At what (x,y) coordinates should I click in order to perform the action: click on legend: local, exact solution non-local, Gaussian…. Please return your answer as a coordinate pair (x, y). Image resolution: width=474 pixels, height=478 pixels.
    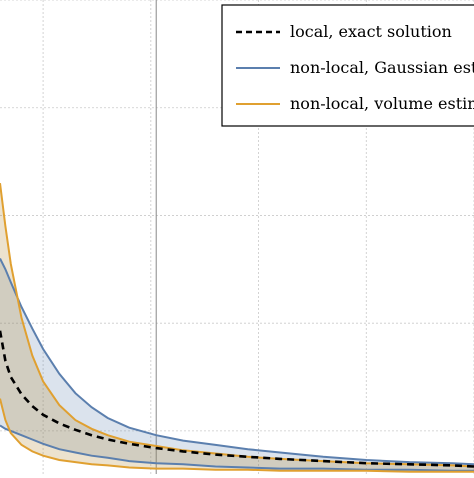
    Looking at the image, I should click on (347, 65).